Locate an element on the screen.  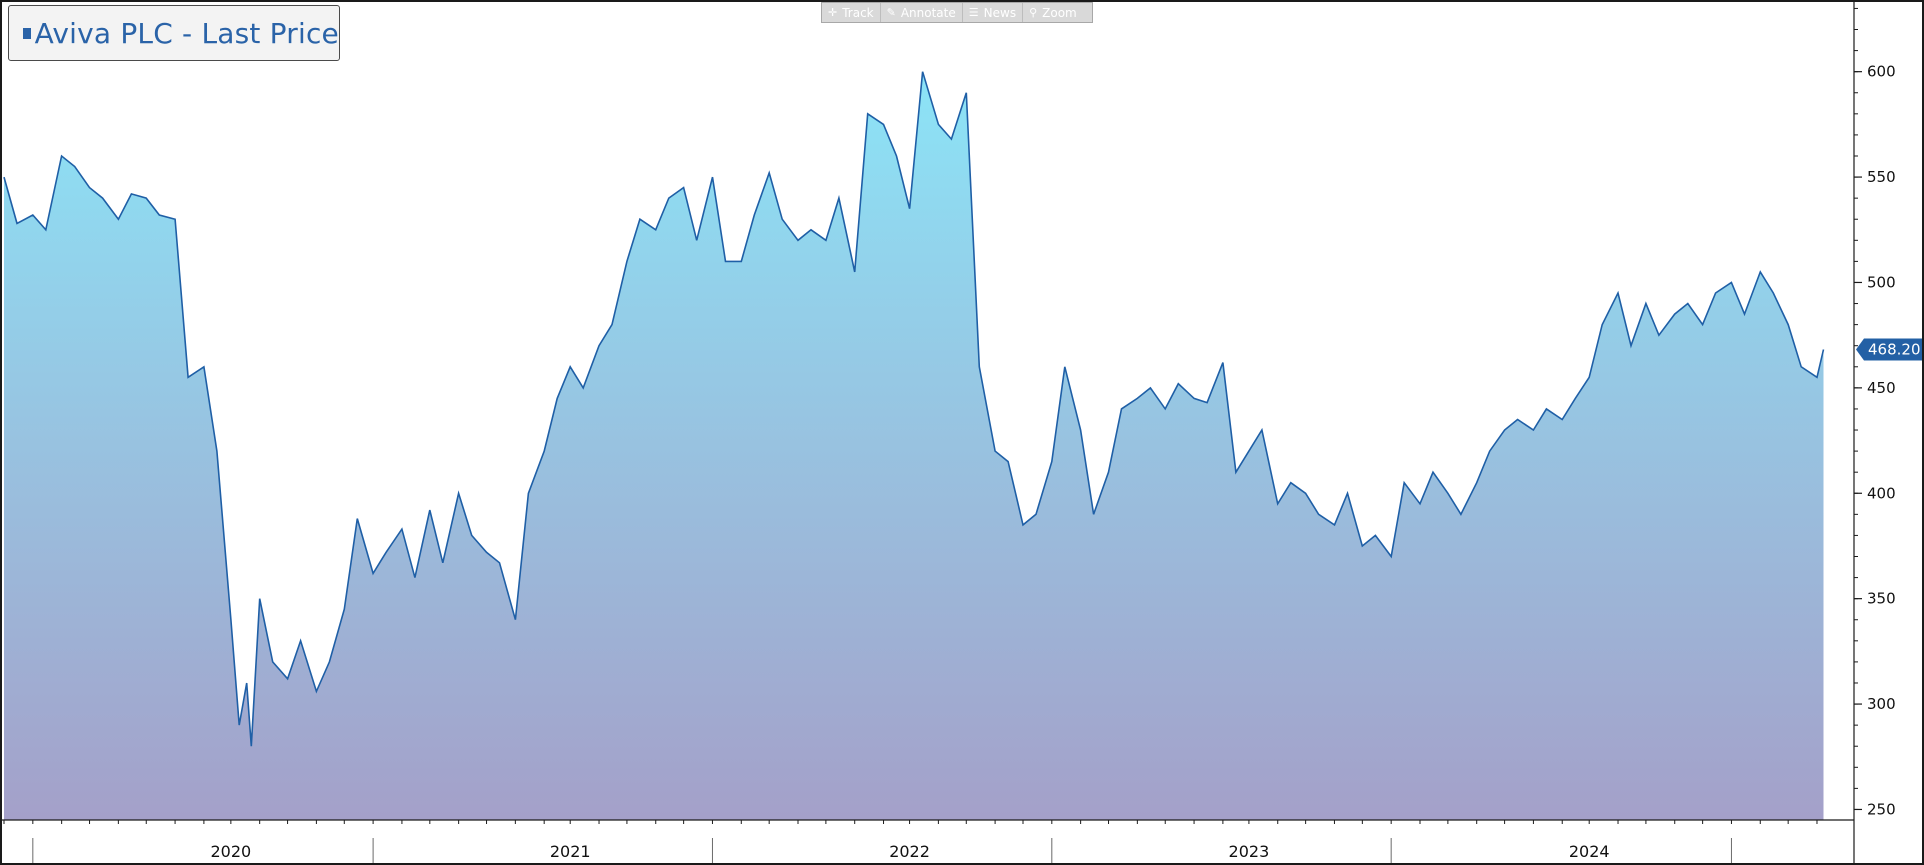
y-tick-label: 500 is located at coordinates (1881, 282).